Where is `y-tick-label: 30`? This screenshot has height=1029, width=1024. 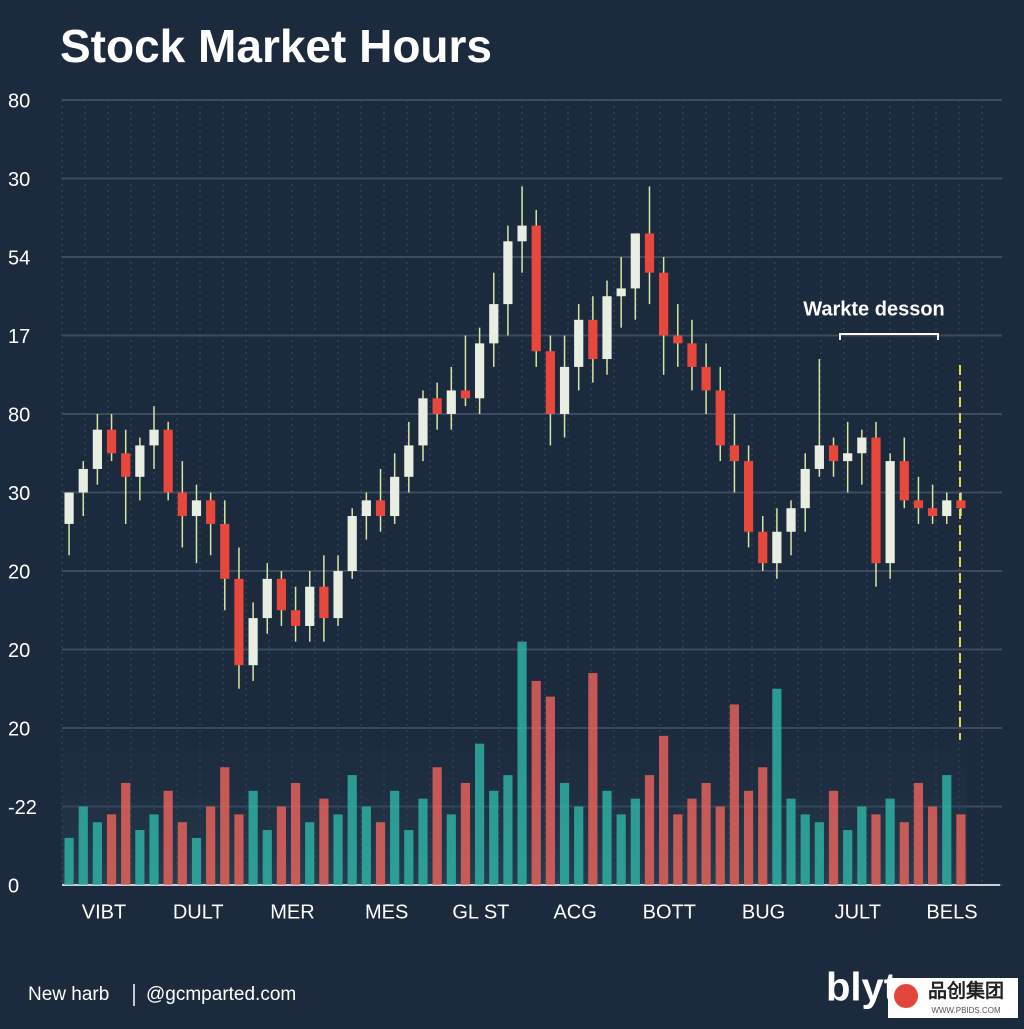 y-tick-label: 30 is located at coordinates (19, 494).